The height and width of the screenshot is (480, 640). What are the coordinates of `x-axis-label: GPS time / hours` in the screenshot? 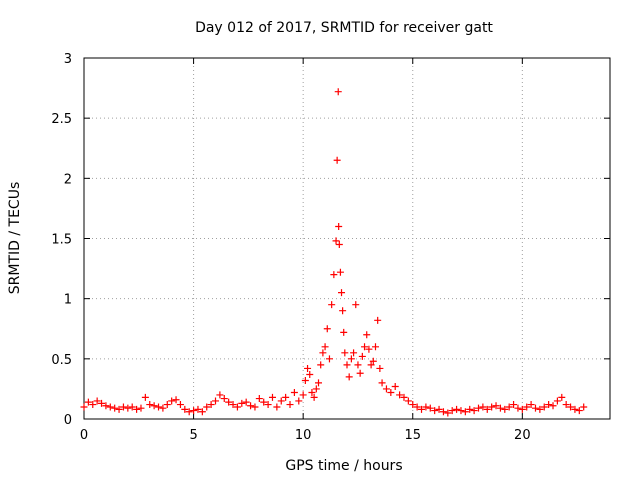 It's located at (343, 466).